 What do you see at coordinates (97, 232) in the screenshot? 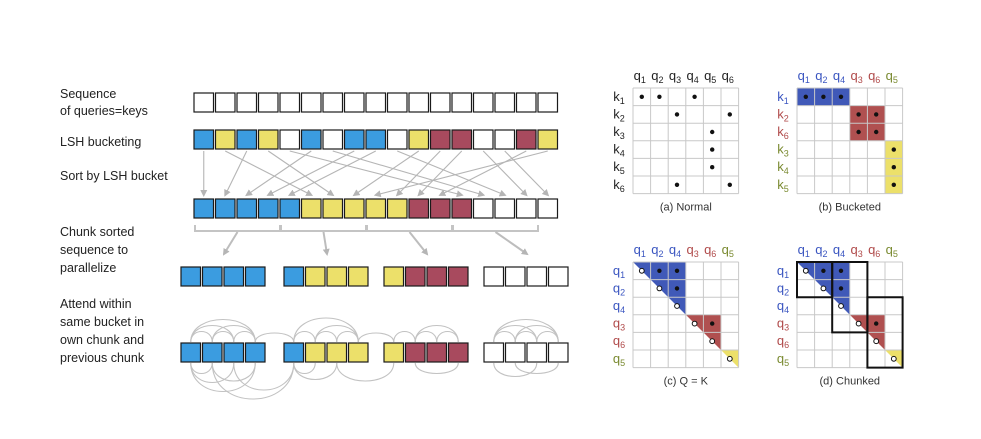
I see `label-chunk-line1: Chunk sorted` at bounding box center [97, 232].